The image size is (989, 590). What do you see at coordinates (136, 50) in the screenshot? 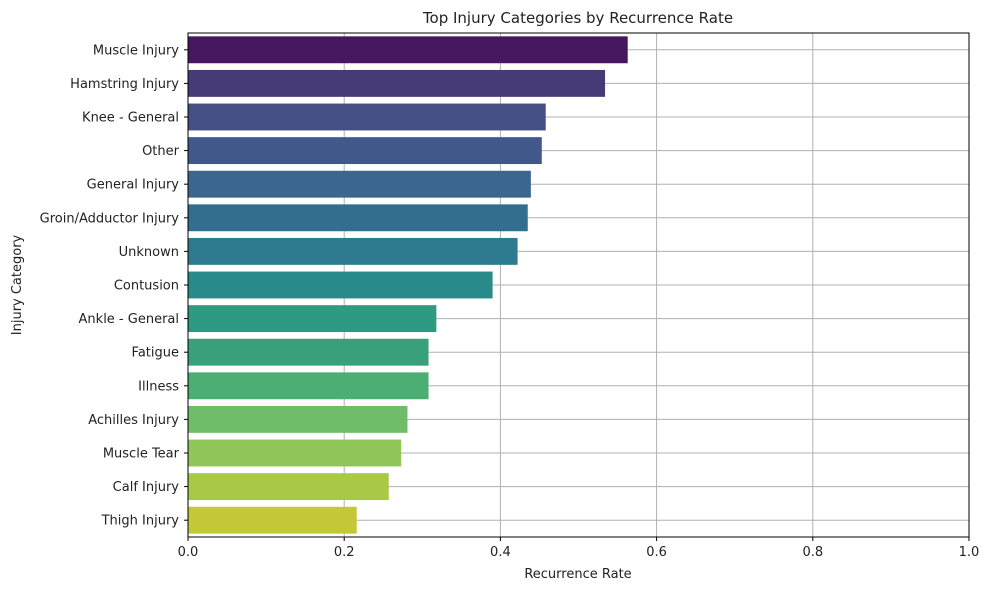
I see `y-tick-label: Muscle Injury` at bounding box center [136, 50].